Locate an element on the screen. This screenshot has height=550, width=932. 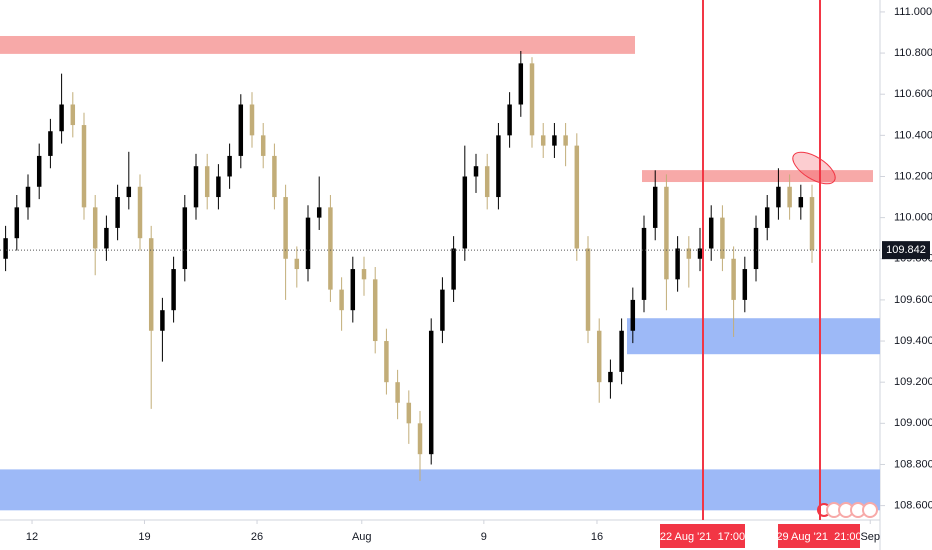
x-tick-label: 12 is located at coordinates (32, 537).